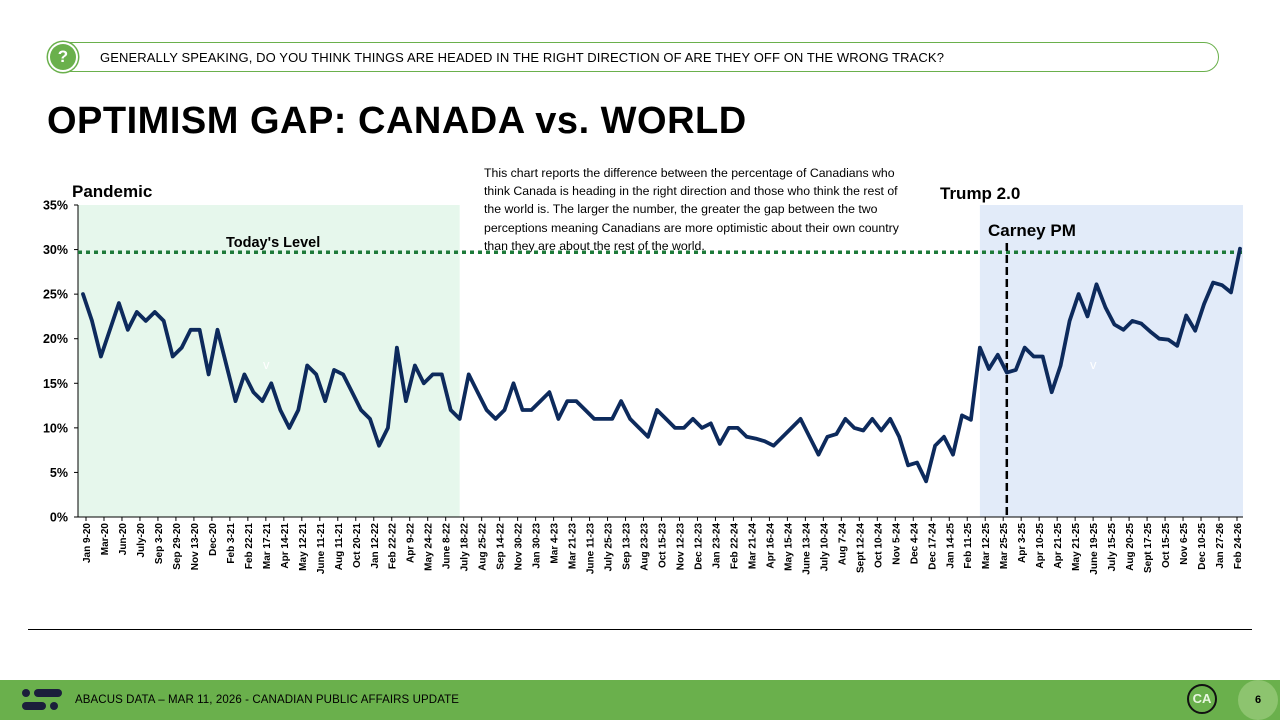 The image size is (1280, 720). I want to click on y-tick-label: 30%, so click(55, 250).